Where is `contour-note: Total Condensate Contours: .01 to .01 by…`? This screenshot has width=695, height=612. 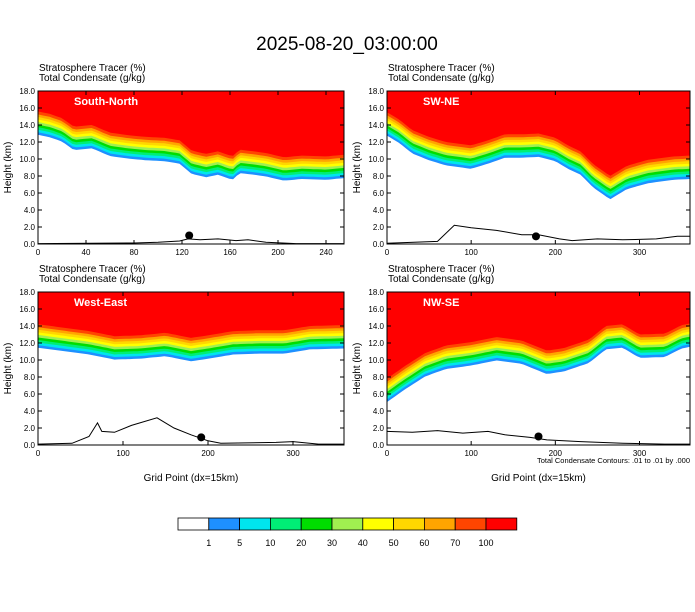 contour-note: Total Condensate Contours: .01 to .01 by… is located at coordinates (613, 460).